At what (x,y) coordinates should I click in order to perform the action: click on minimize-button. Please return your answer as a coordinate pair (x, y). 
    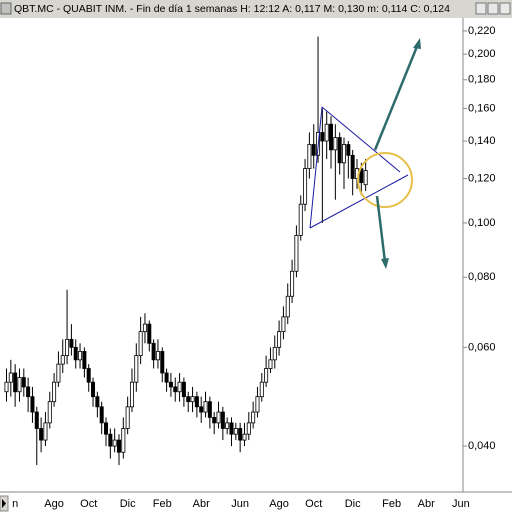
    Looking at the image, I should click on (481, 8).